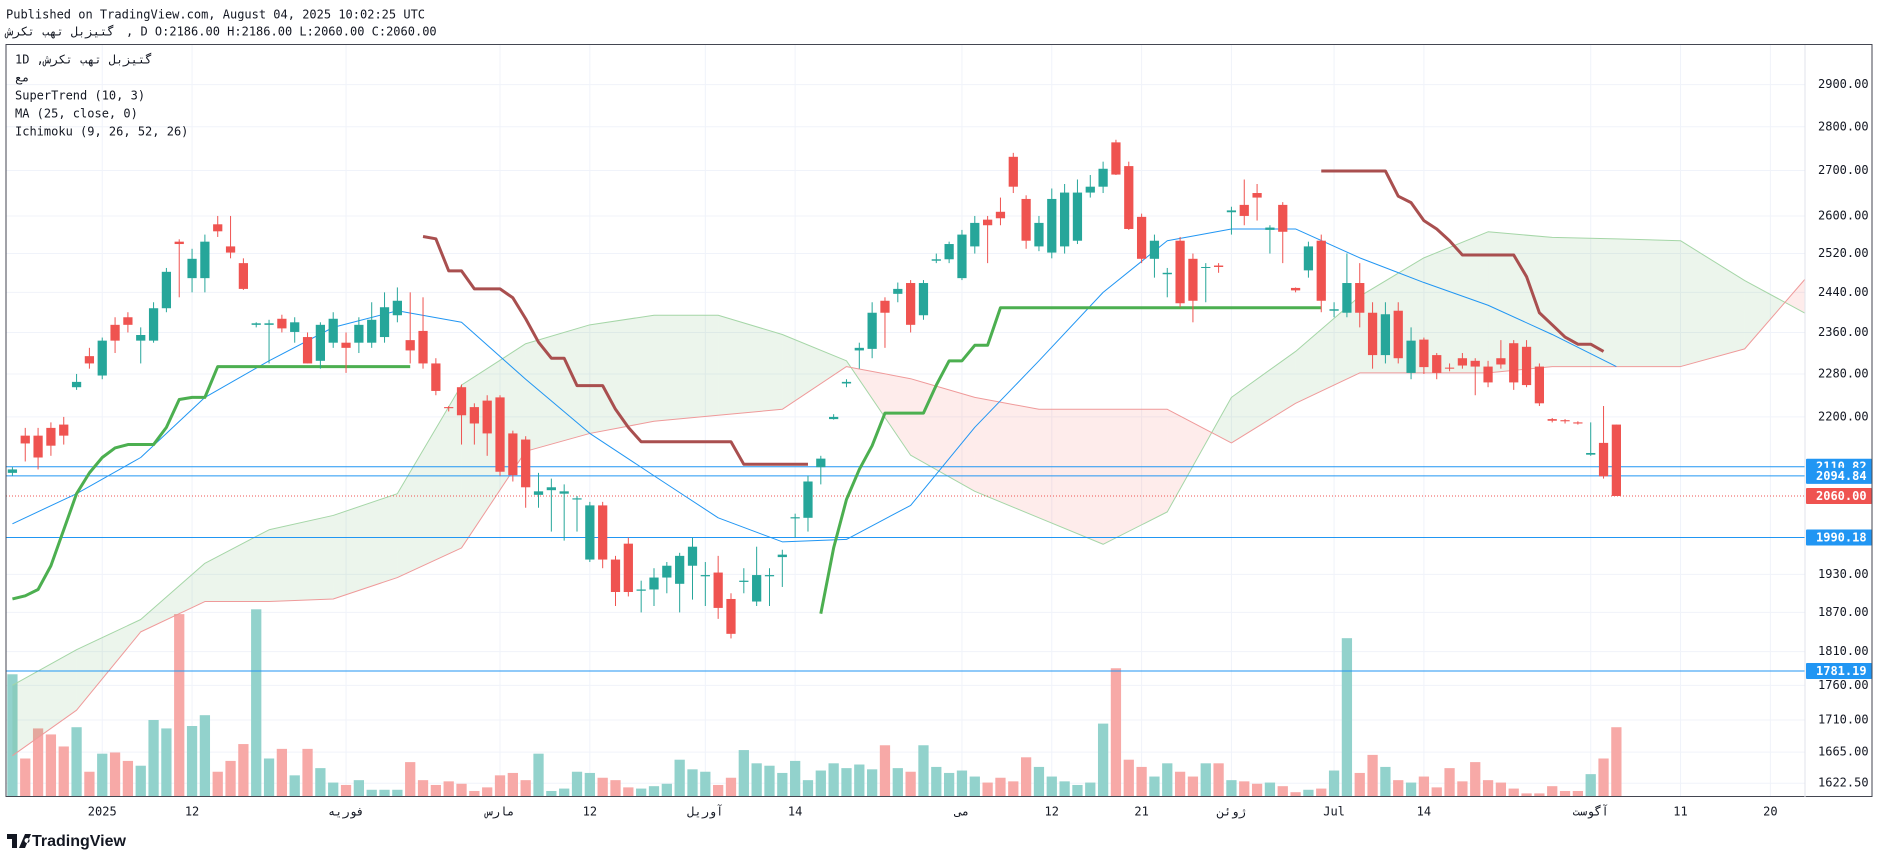 The width and height of the screenshot is (1878, 858). What do you see at coordinates (705, 812) in the screenshot?
I see `x-tick-label: آوریل` at bounding box center [705, 812].